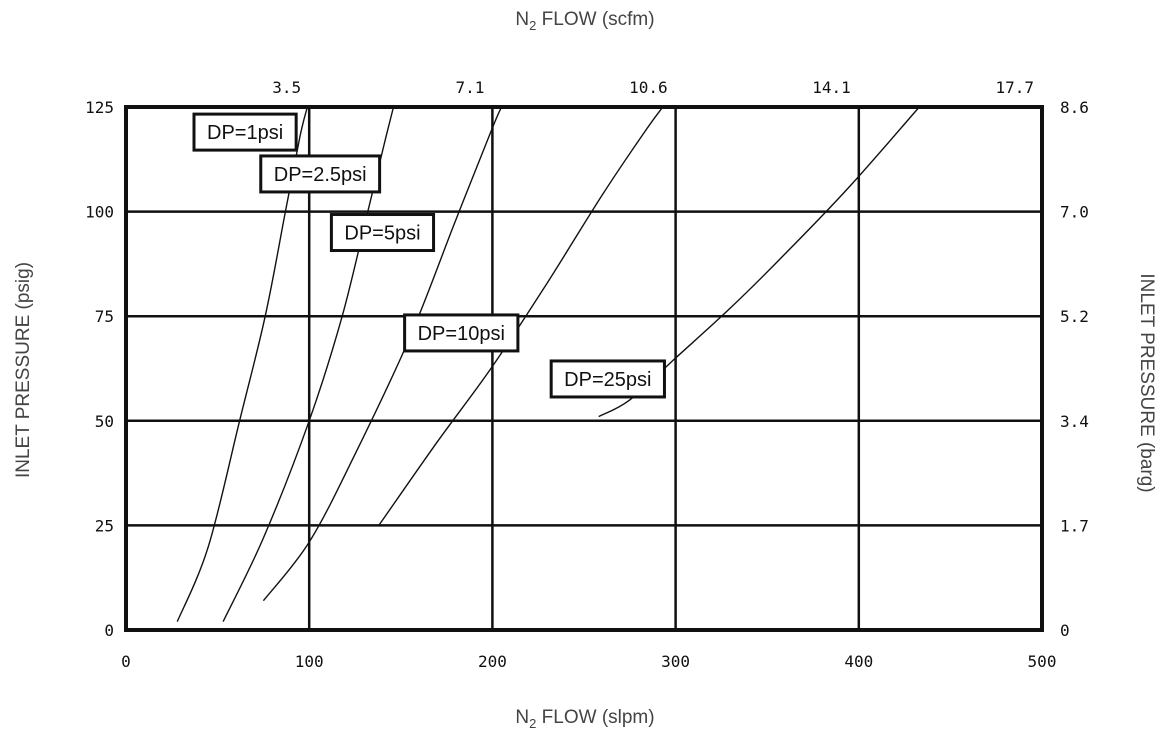  What do you see at coordinates (1074, 212) in the screenshot?
I see `y2-tick-label: 7.0` at bounding box center [1074, 212].